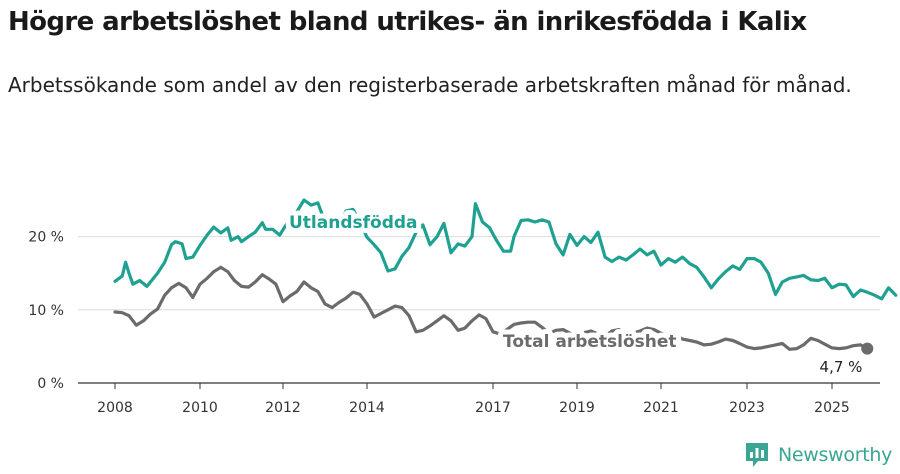 The height and width of the screenshot is (474, 900). I want to click on x-tick-label: 2017, so click(493, 408).